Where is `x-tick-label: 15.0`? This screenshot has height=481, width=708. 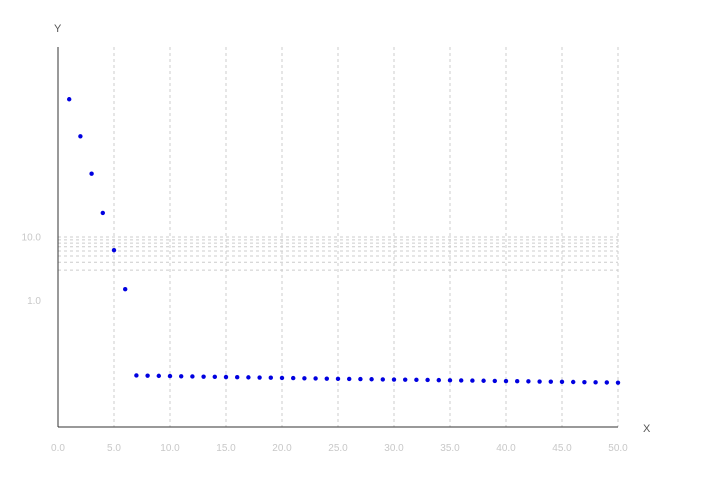 x-tick-label: 15.0 is located at coordinates (226, 448).